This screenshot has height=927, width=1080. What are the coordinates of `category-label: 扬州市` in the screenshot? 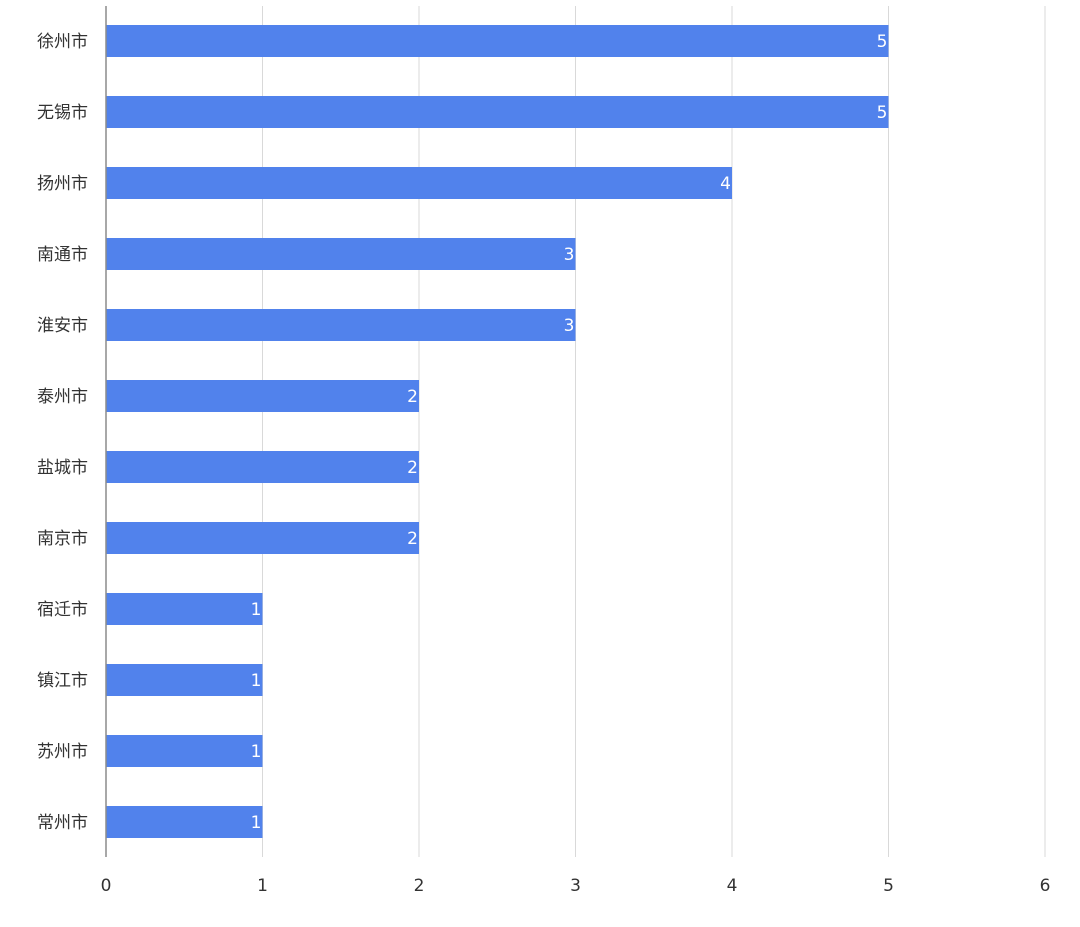 It's located at (62, 184).